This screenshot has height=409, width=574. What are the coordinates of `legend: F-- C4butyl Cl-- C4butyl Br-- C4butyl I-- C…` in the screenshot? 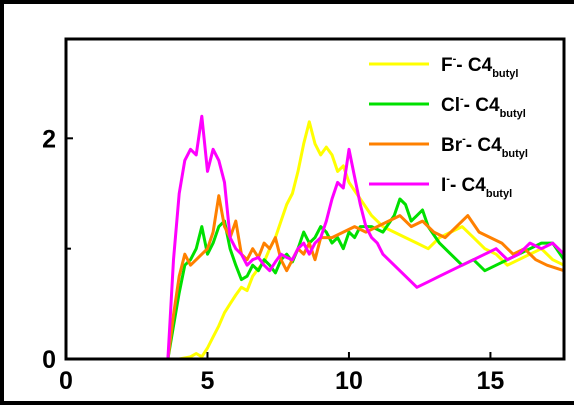 It's located at (448, 126).